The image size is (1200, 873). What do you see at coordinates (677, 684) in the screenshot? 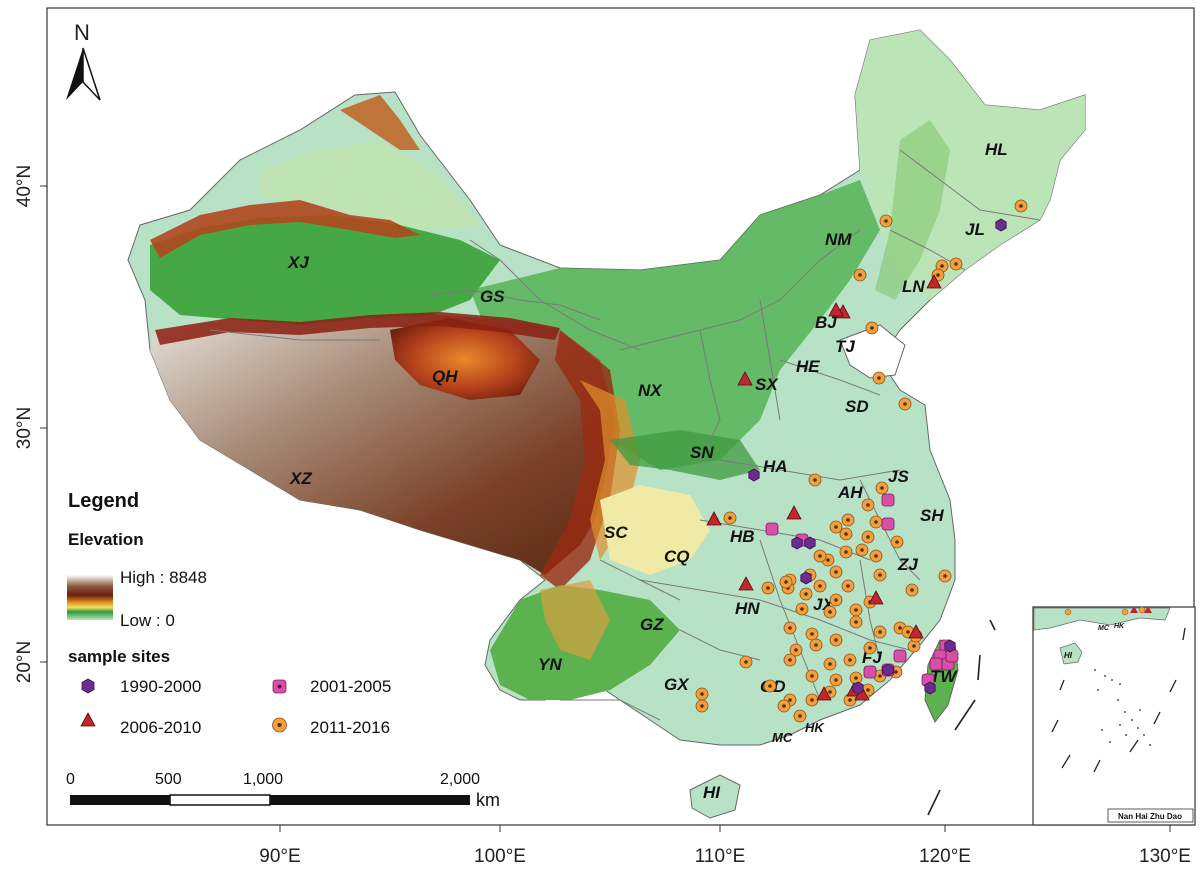
I see `prov-label-gx: GX` at bounding box center [677, 684].